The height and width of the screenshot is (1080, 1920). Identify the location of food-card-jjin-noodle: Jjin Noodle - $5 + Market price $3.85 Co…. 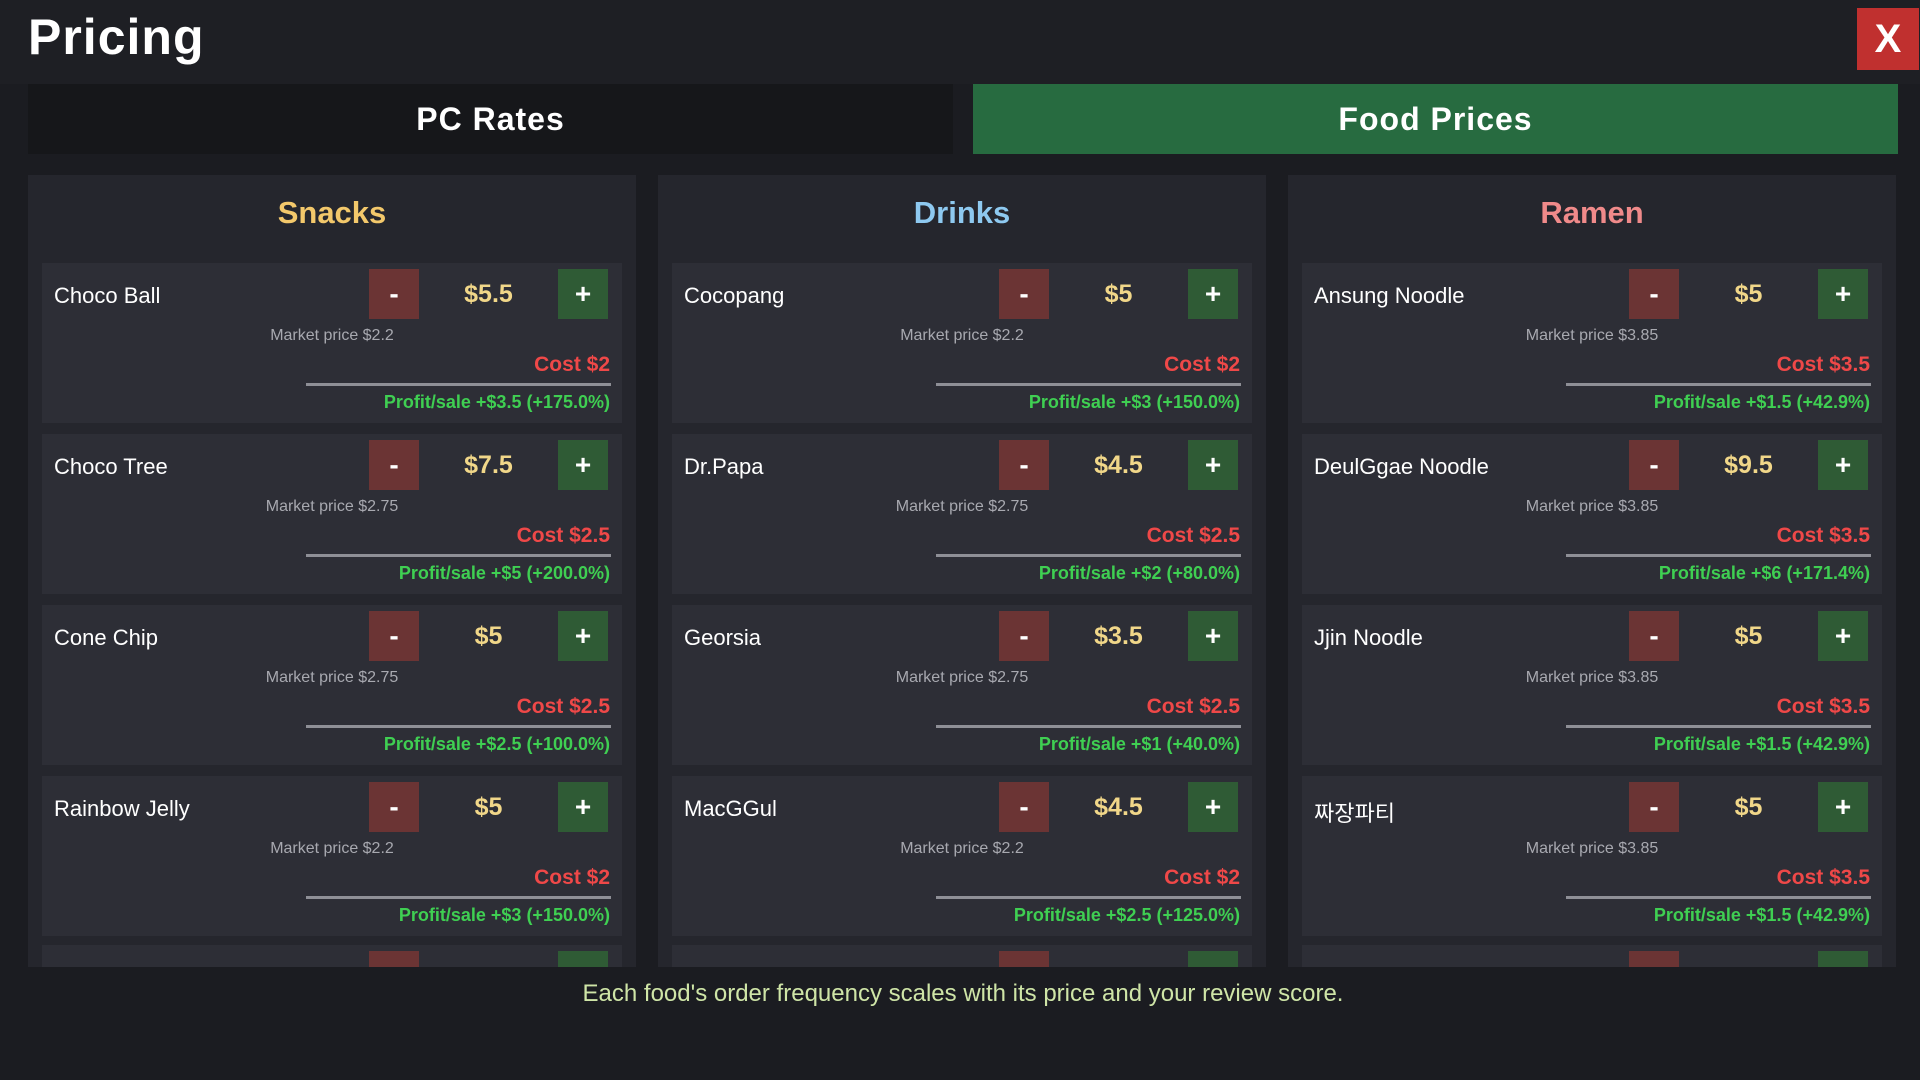
(1592, 685).